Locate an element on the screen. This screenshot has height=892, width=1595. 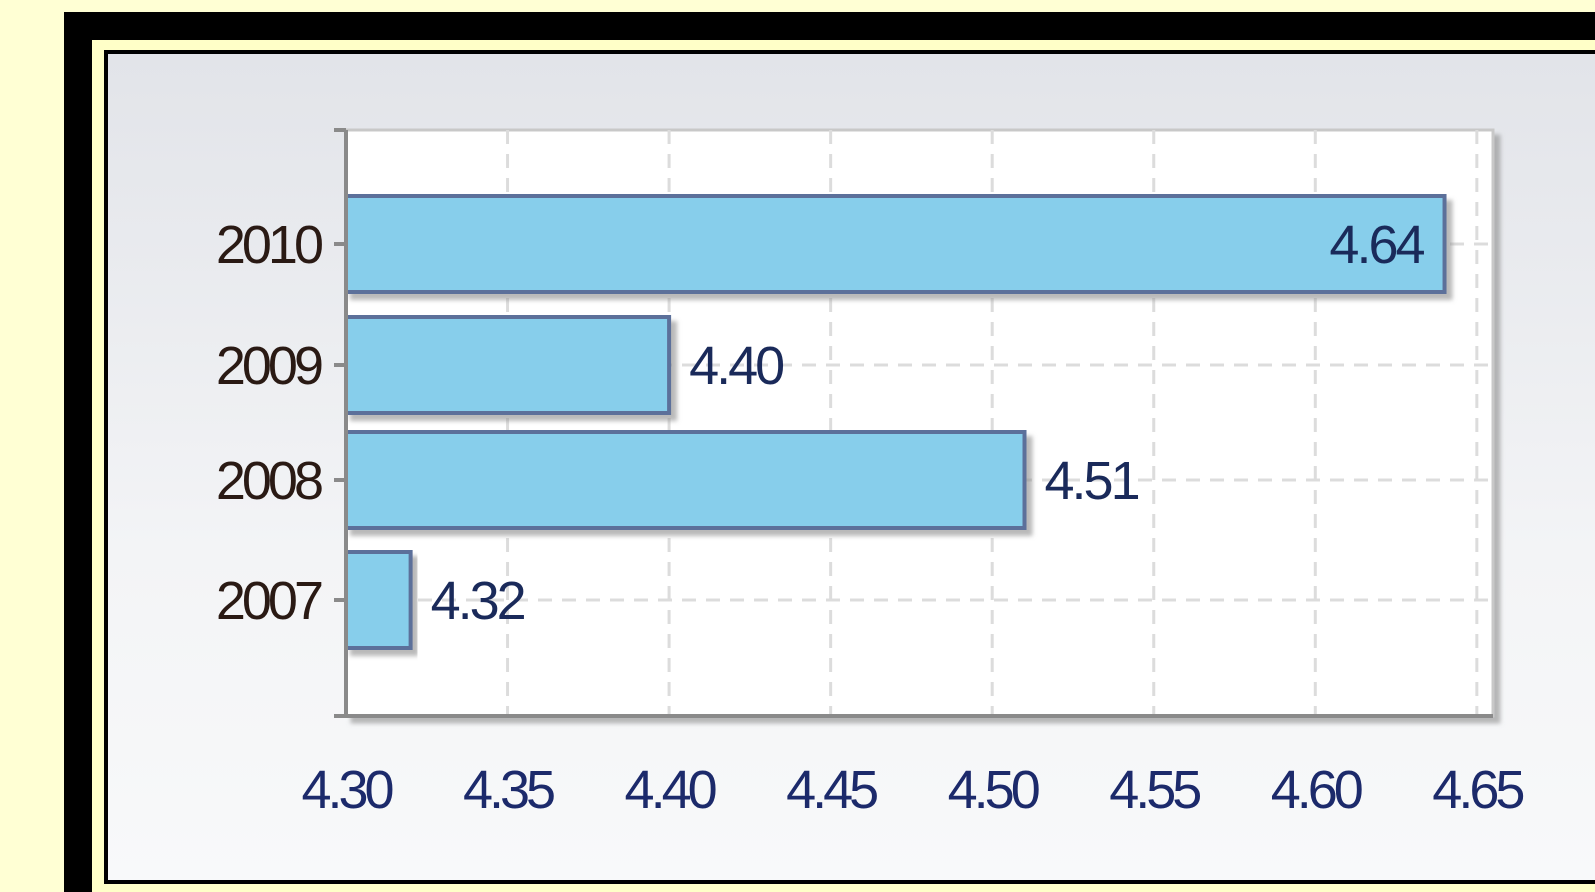
x-tick-label: 4.45 is located at coordinates (831, 790).